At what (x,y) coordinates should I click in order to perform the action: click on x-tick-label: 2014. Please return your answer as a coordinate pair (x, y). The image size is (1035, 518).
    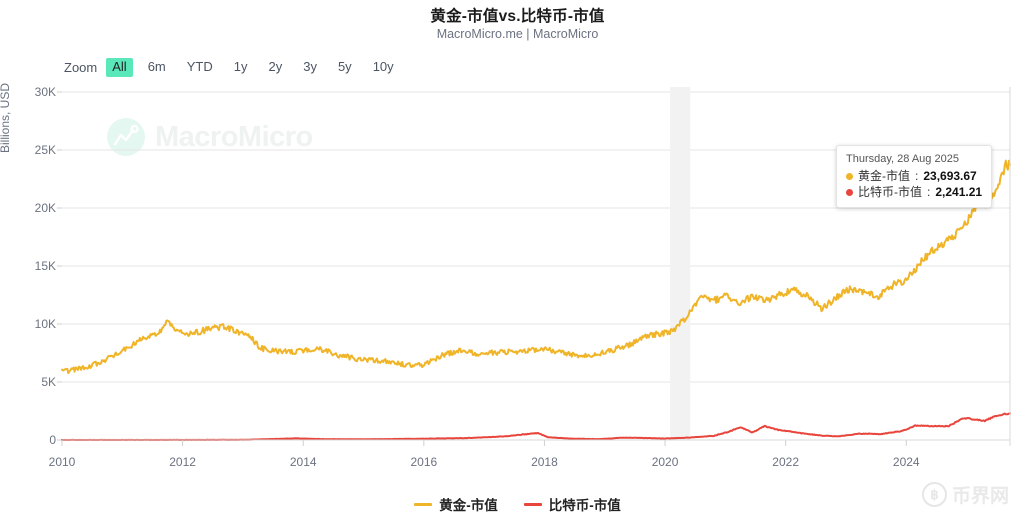
    Looking at the image, I should click on (303, 462).